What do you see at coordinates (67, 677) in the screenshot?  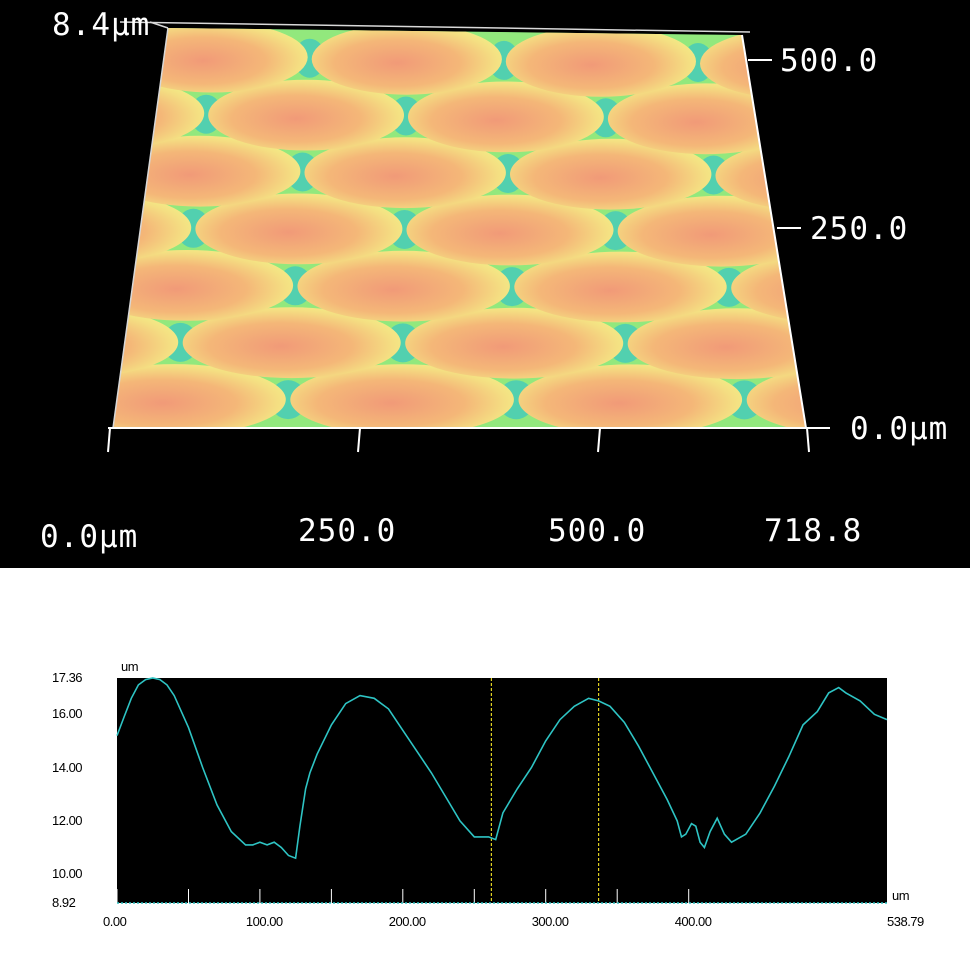 I see `y-tick-label: 17.36` at bounding box center [67, 677].